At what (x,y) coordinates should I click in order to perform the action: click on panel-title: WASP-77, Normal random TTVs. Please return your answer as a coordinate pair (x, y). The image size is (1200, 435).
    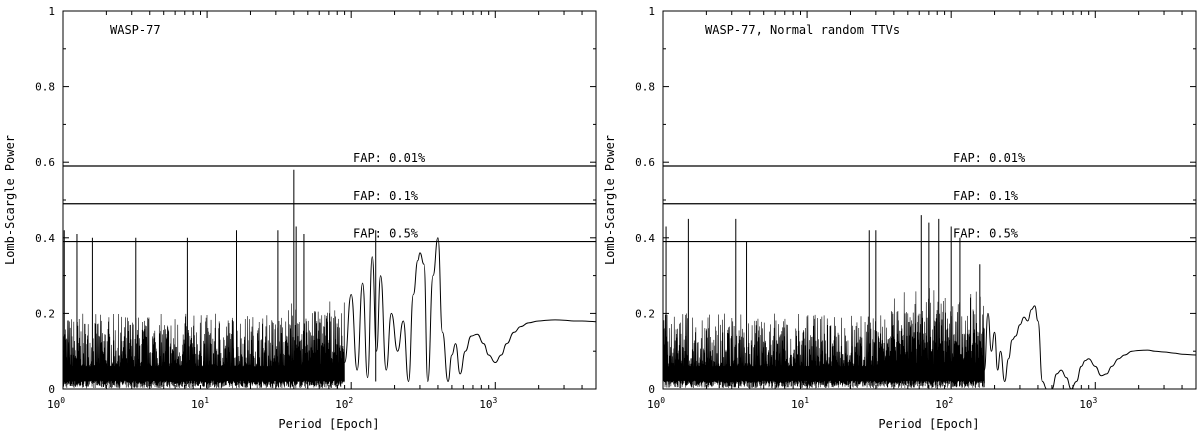
    Looking at the image, I should click on (802, 30).